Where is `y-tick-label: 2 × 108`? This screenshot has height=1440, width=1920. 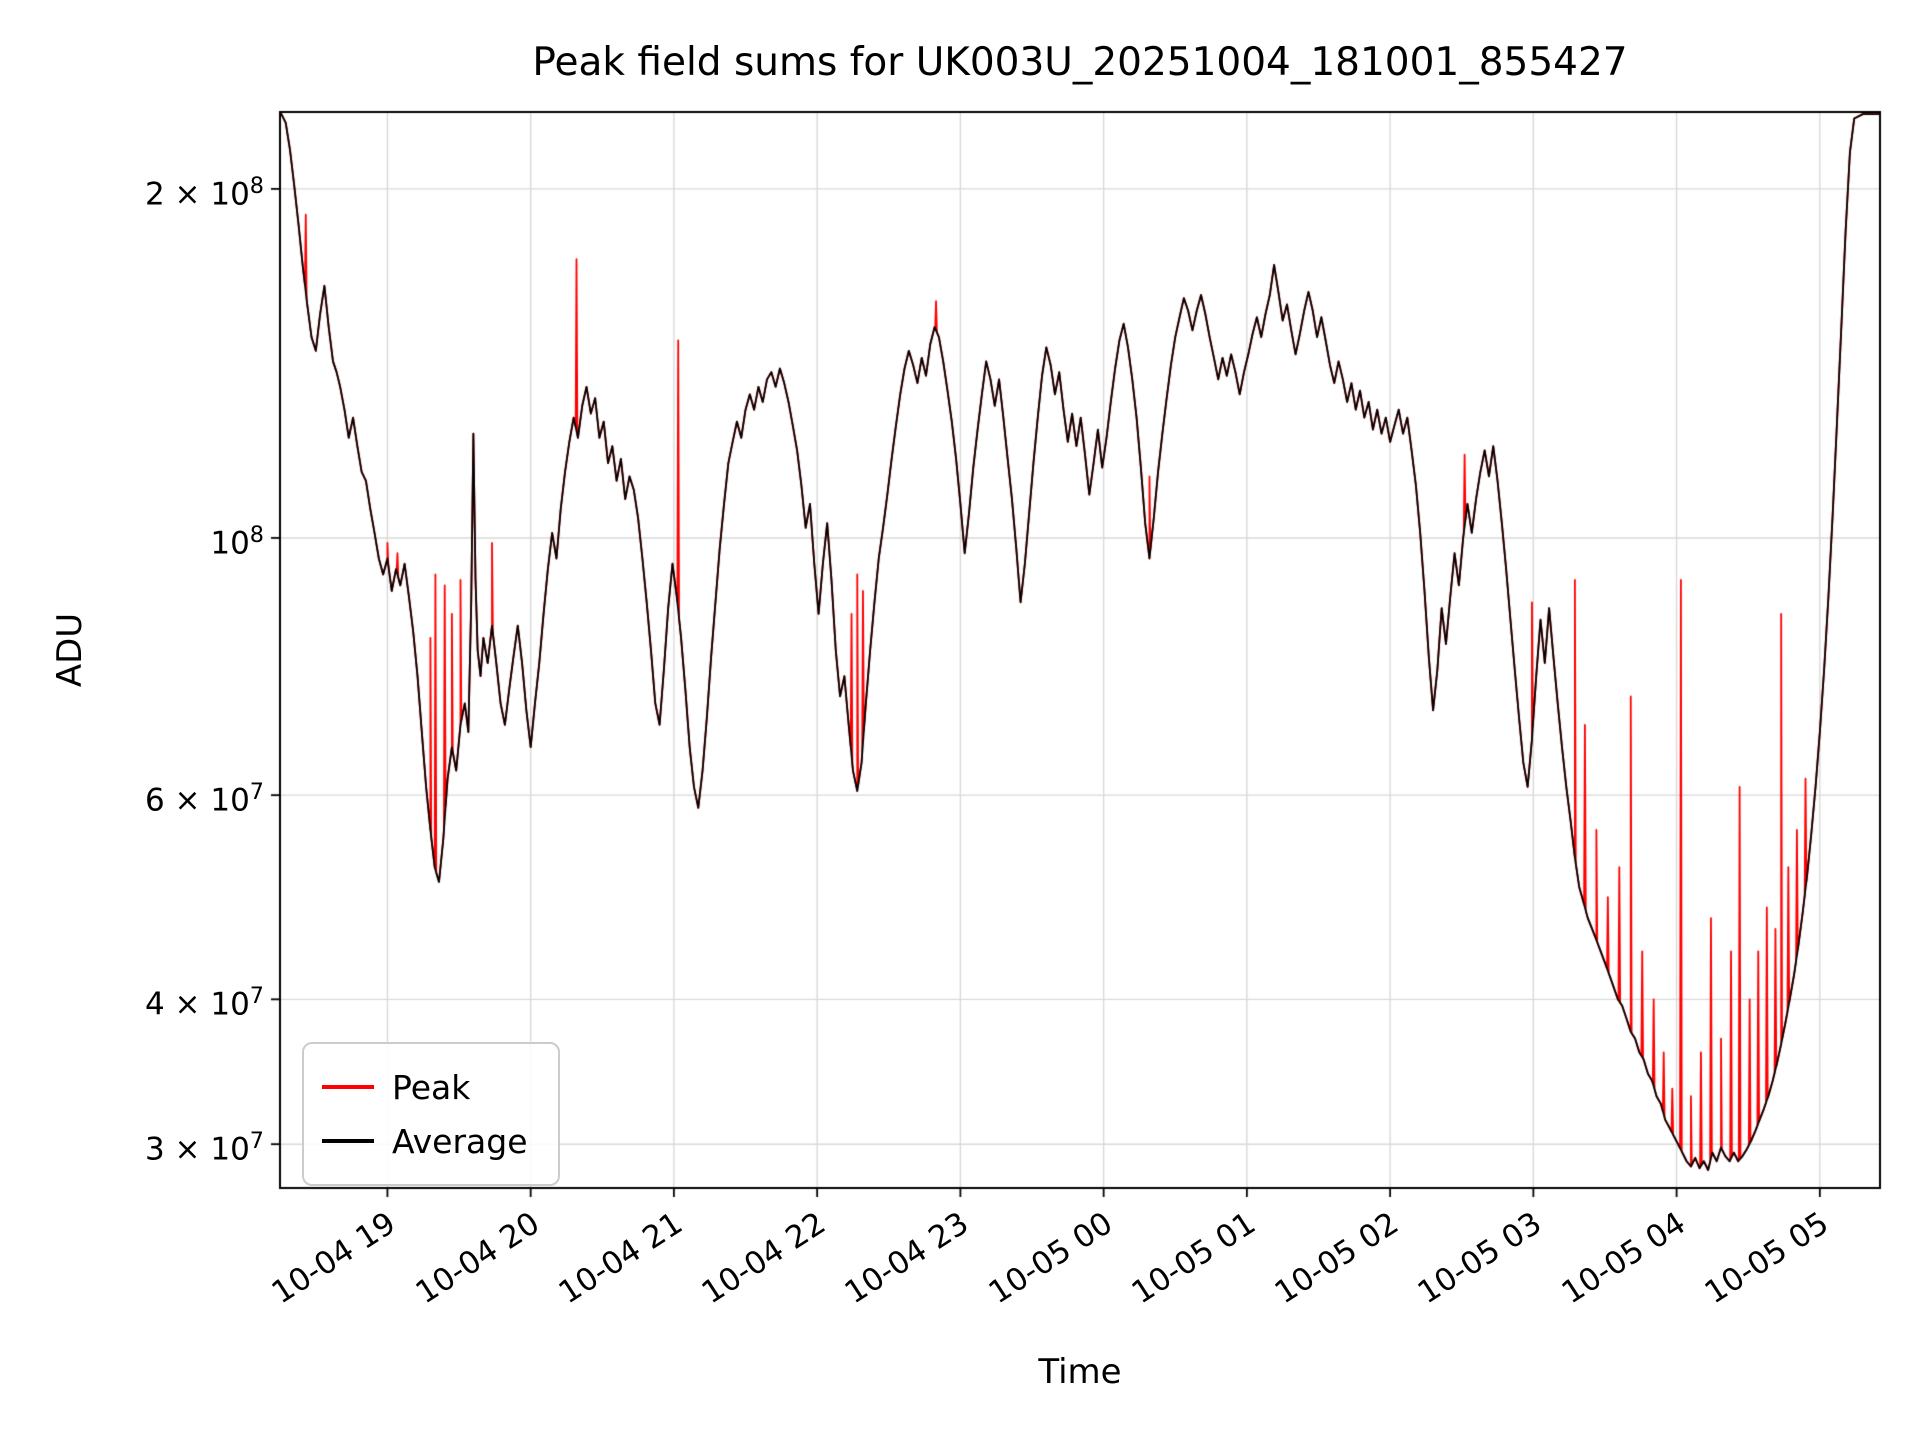 y-tick-label: 2 × 108 is located at coordinates (204, 192).